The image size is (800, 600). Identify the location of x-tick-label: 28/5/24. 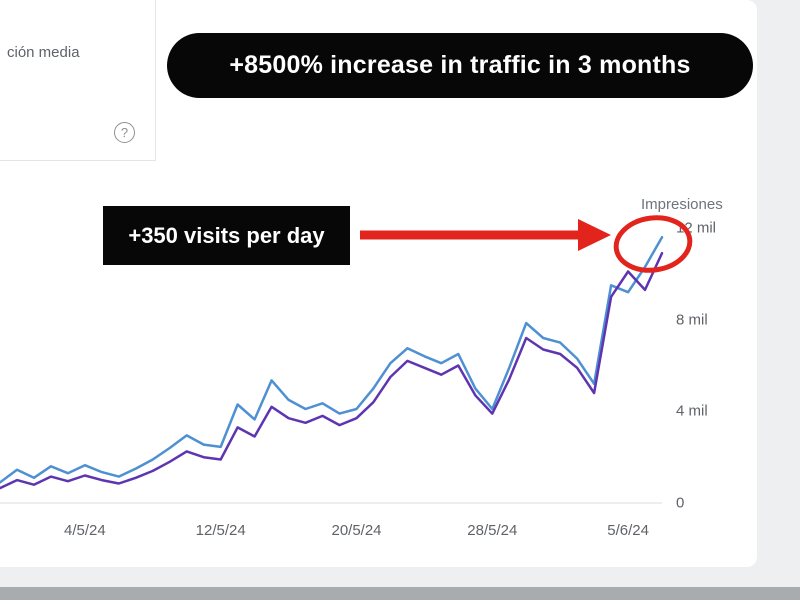
(492, 530).